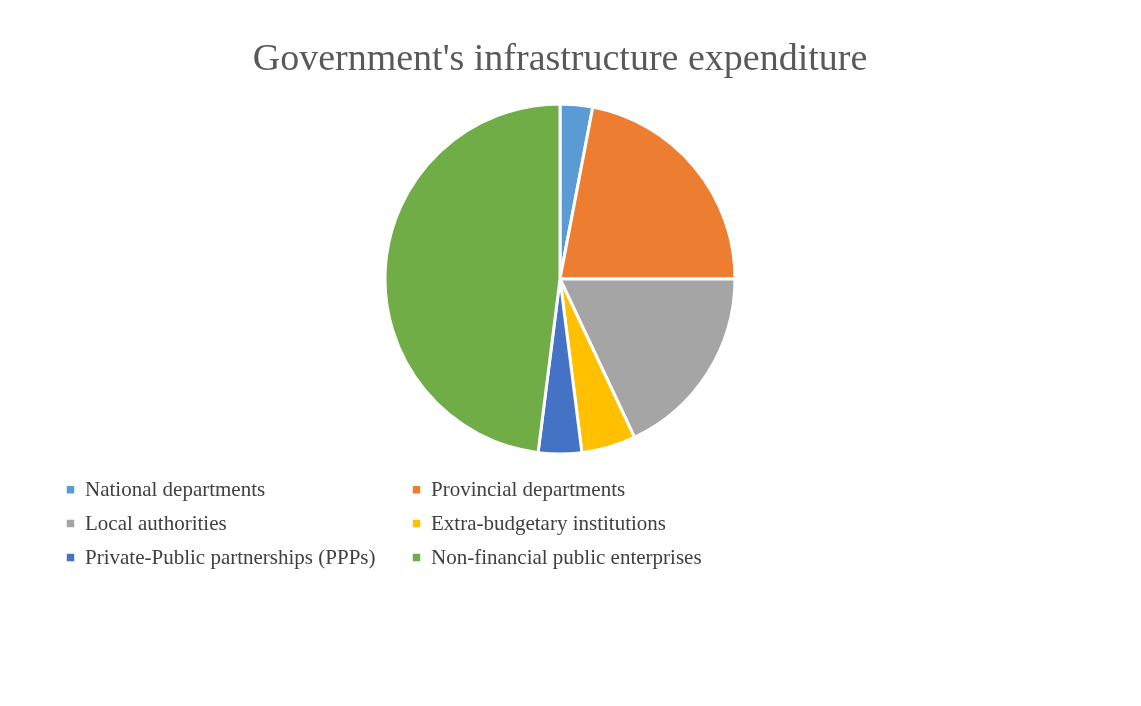 This screenshot has height=706, width=1141. I want to click on legend-label: Non-financial public enterprises, so click(566, 556).